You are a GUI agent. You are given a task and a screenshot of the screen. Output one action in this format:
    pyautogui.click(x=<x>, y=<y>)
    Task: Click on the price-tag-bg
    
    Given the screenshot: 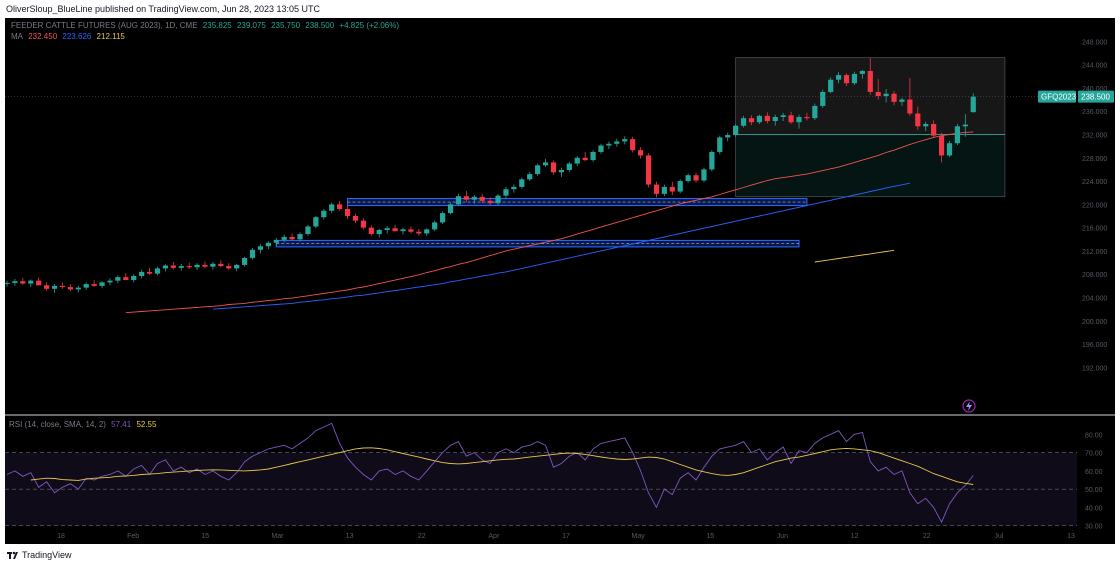 What is the action you would take?
    pyautogui.click(x=1096, y=96)
    